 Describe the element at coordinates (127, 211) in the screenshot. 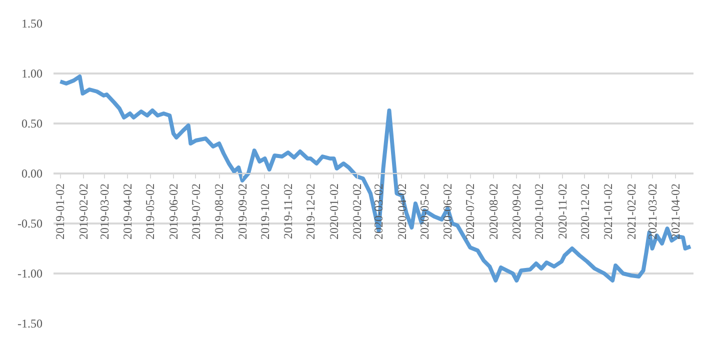

I see `x-tick-label: 2019-04-02` at that location.